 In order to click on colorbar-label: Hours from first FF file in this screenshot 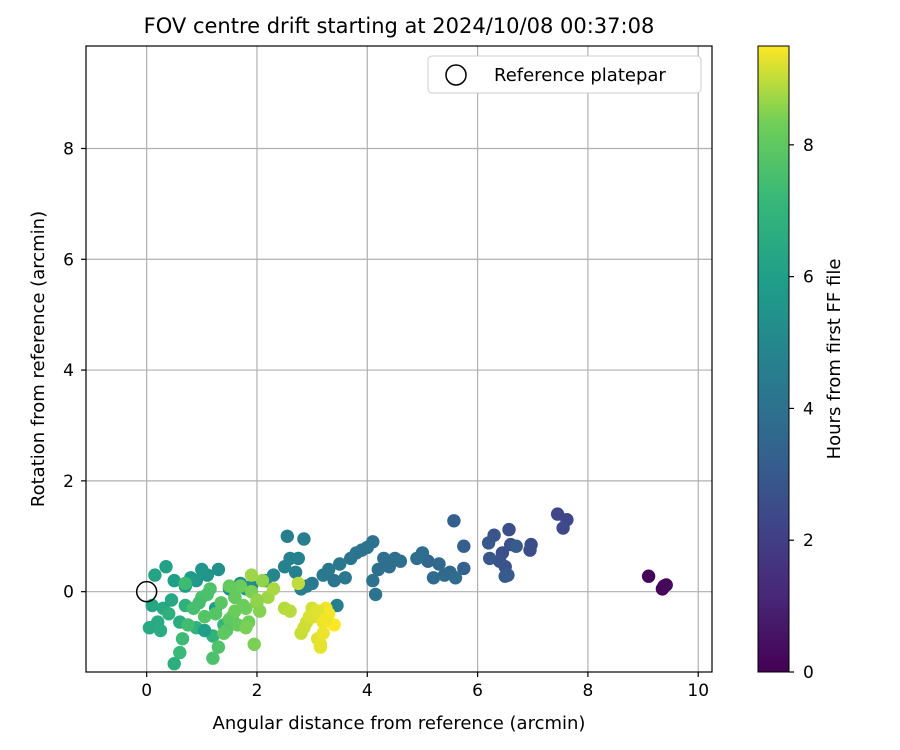, I will do `click(834, 359)`.